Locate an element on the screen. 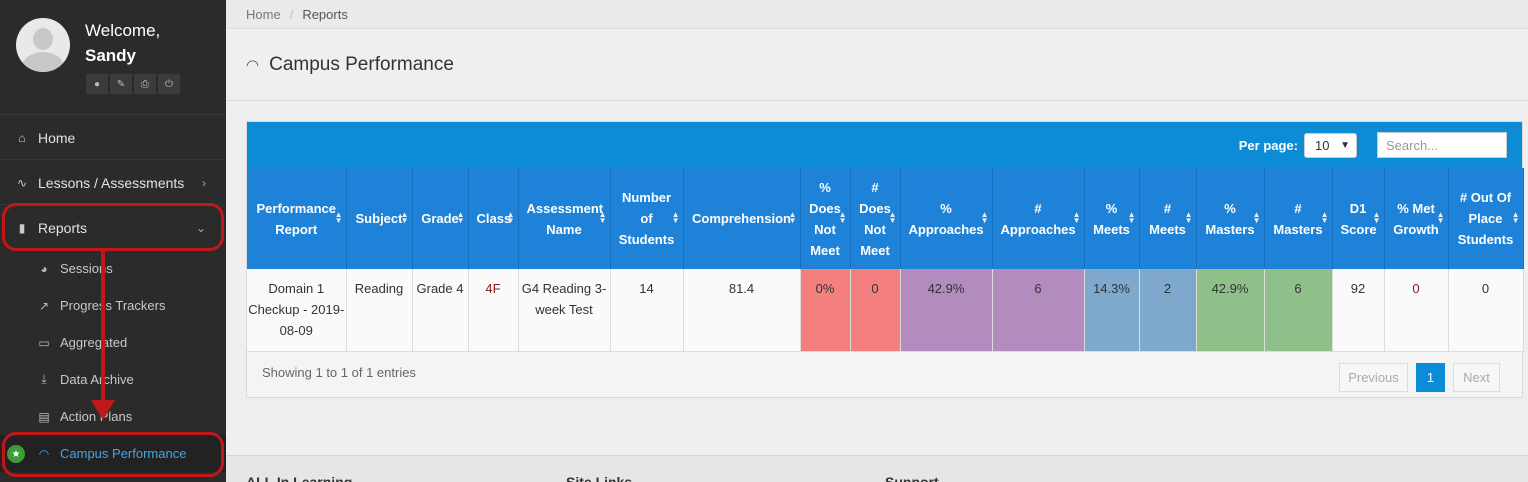 Image resolution: width=1528 pixels, height=482 pixels. column-header: Grade ▲ ▼ is located at coordinates (440, 218).